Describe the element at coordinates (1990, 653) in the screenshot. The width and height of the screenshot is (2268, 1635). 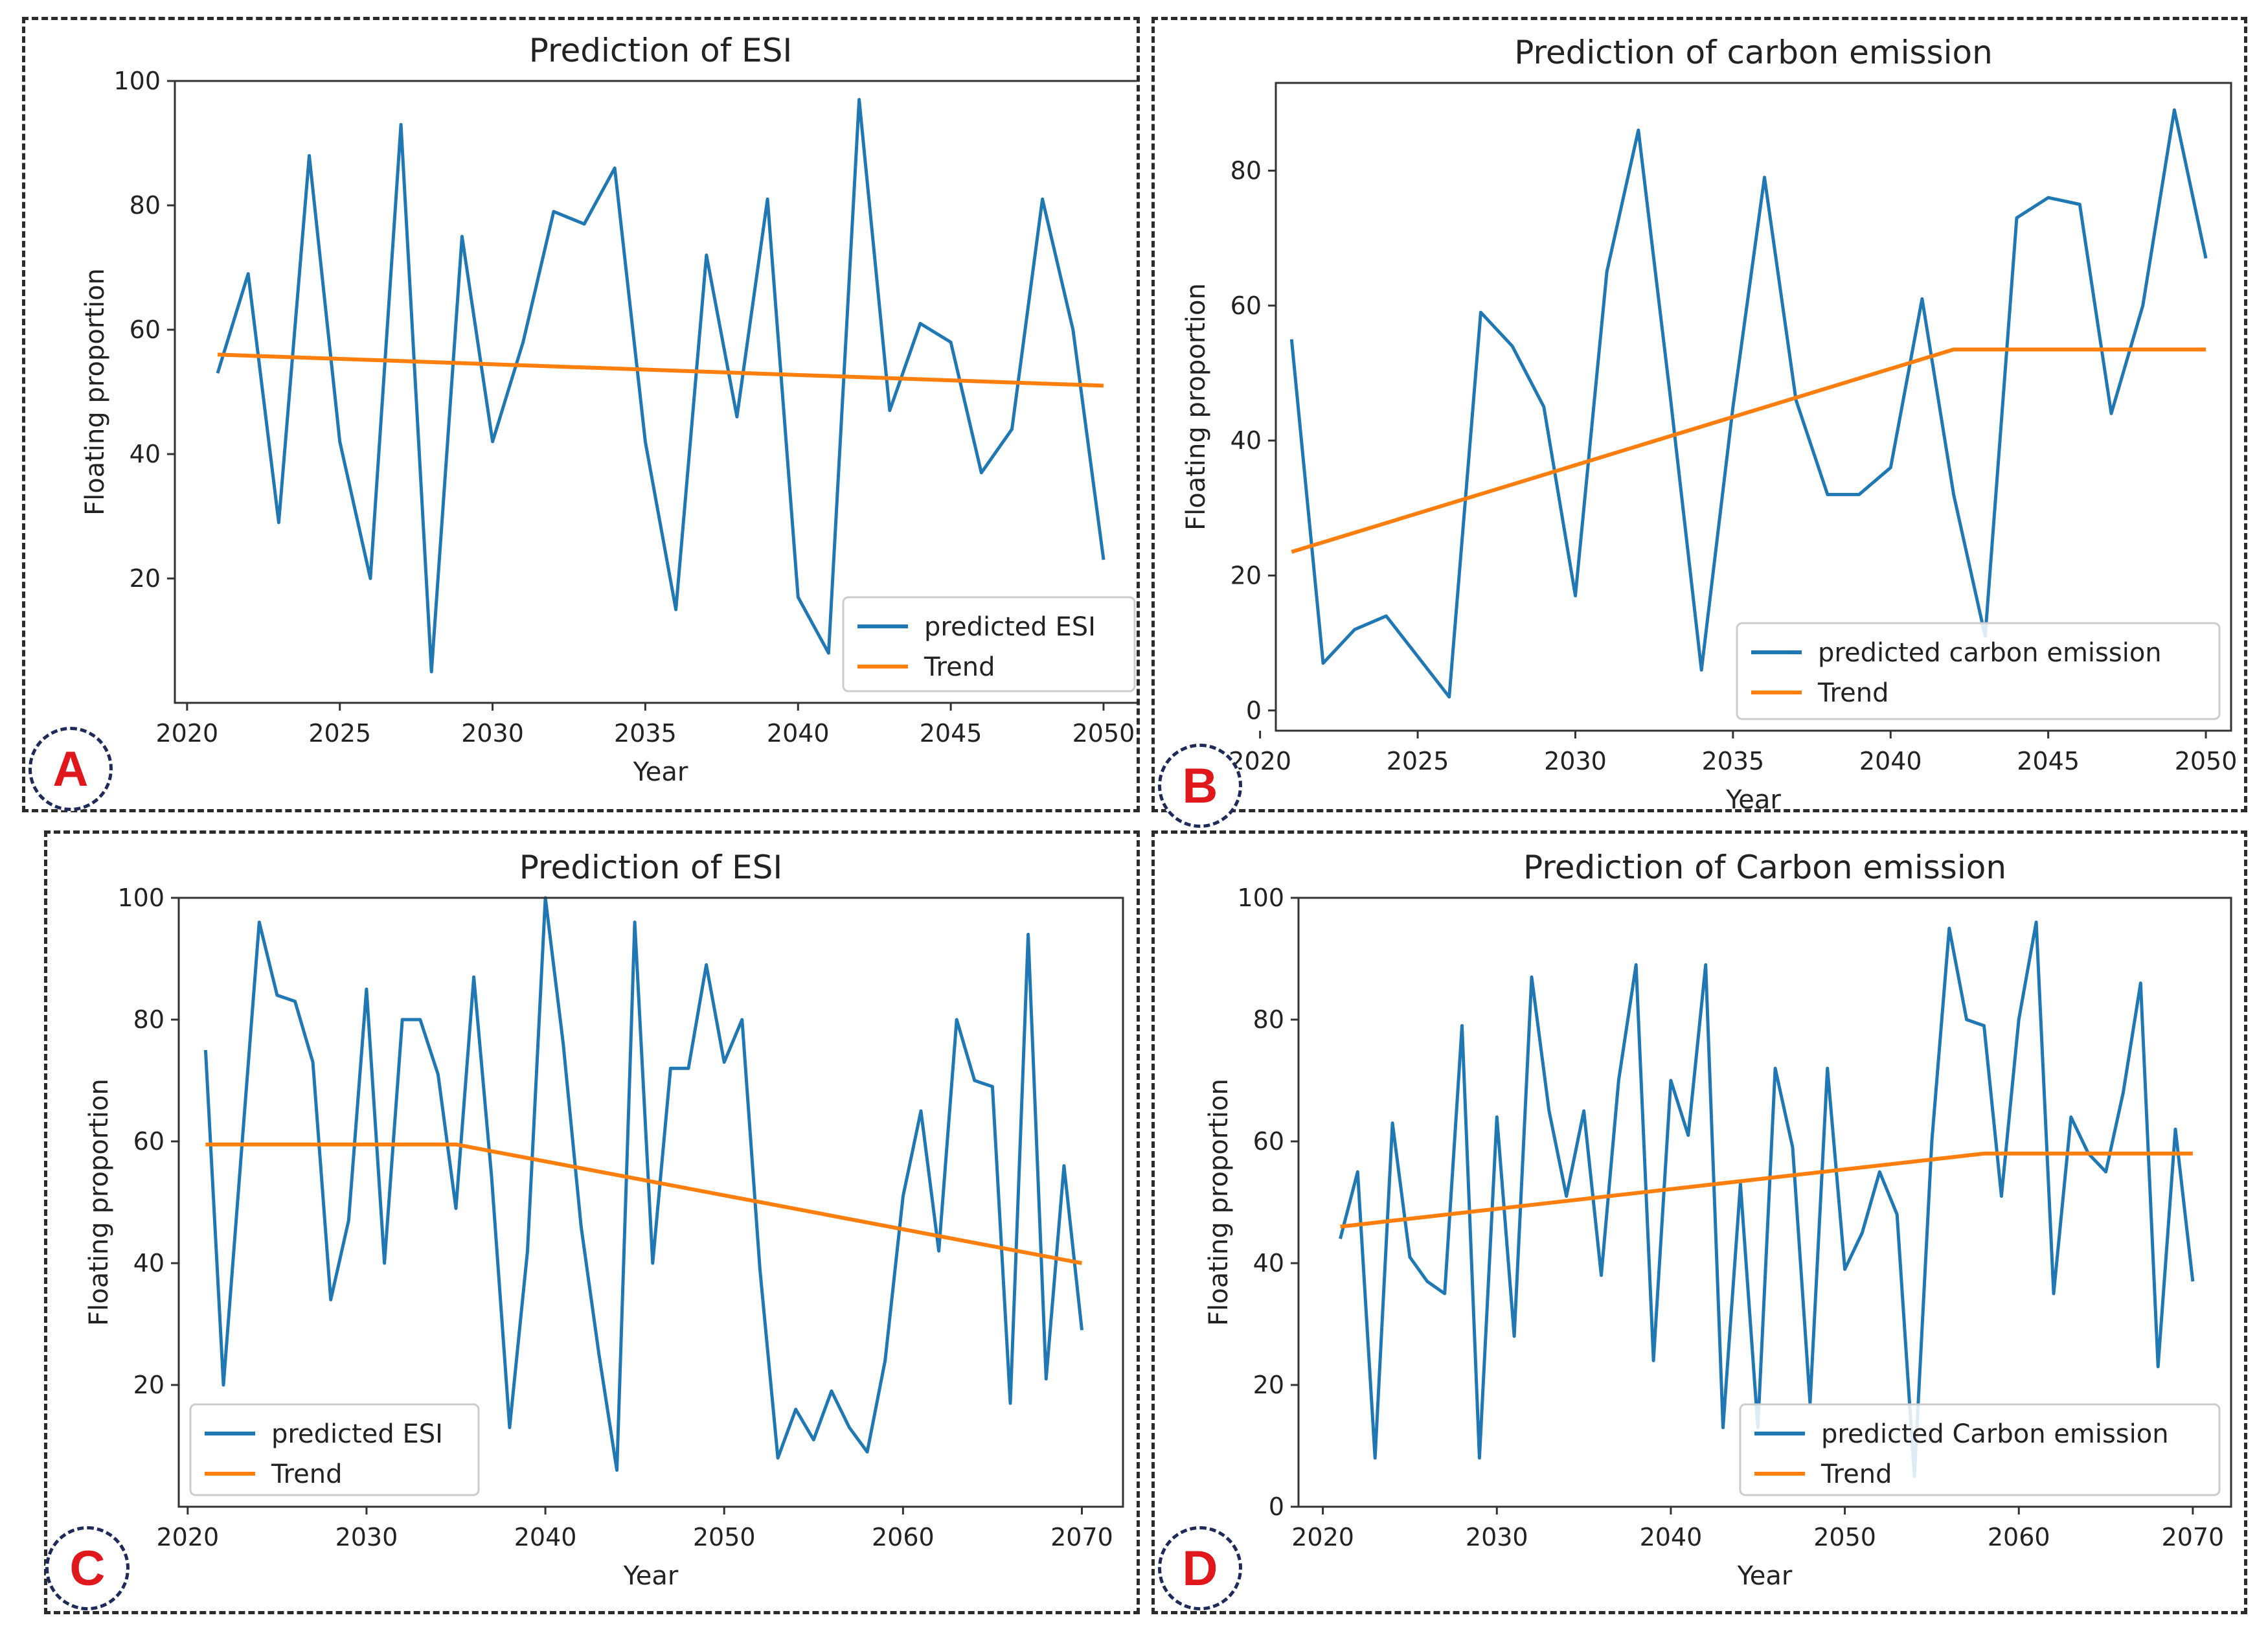
I see `legend-label: predicted carbon emission` at that location.